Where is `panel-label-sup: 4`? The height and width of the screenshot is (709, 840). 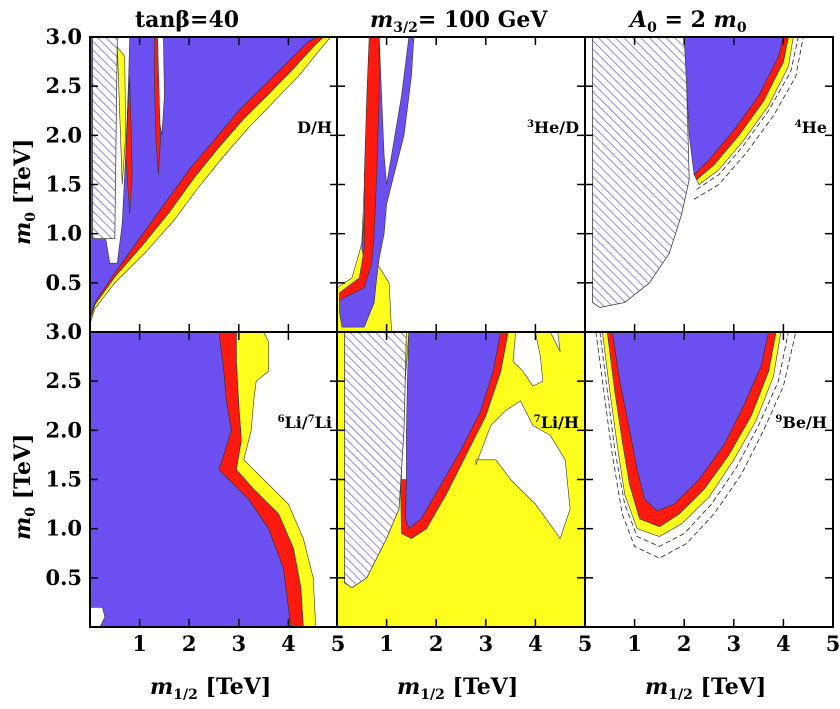 panel-label-sup: 4 is located at coordinates (798, 124).